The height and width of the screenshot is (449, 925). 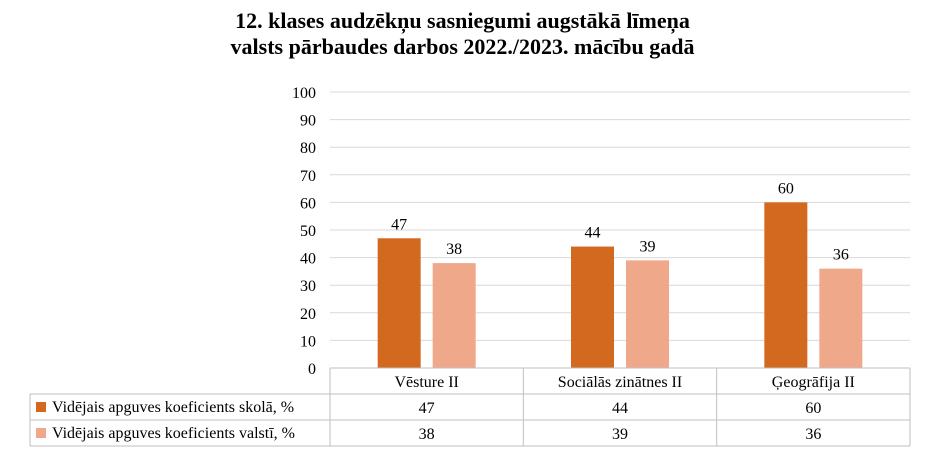 I want to click on y-tick-label: 80, so click(x=308, y=148).